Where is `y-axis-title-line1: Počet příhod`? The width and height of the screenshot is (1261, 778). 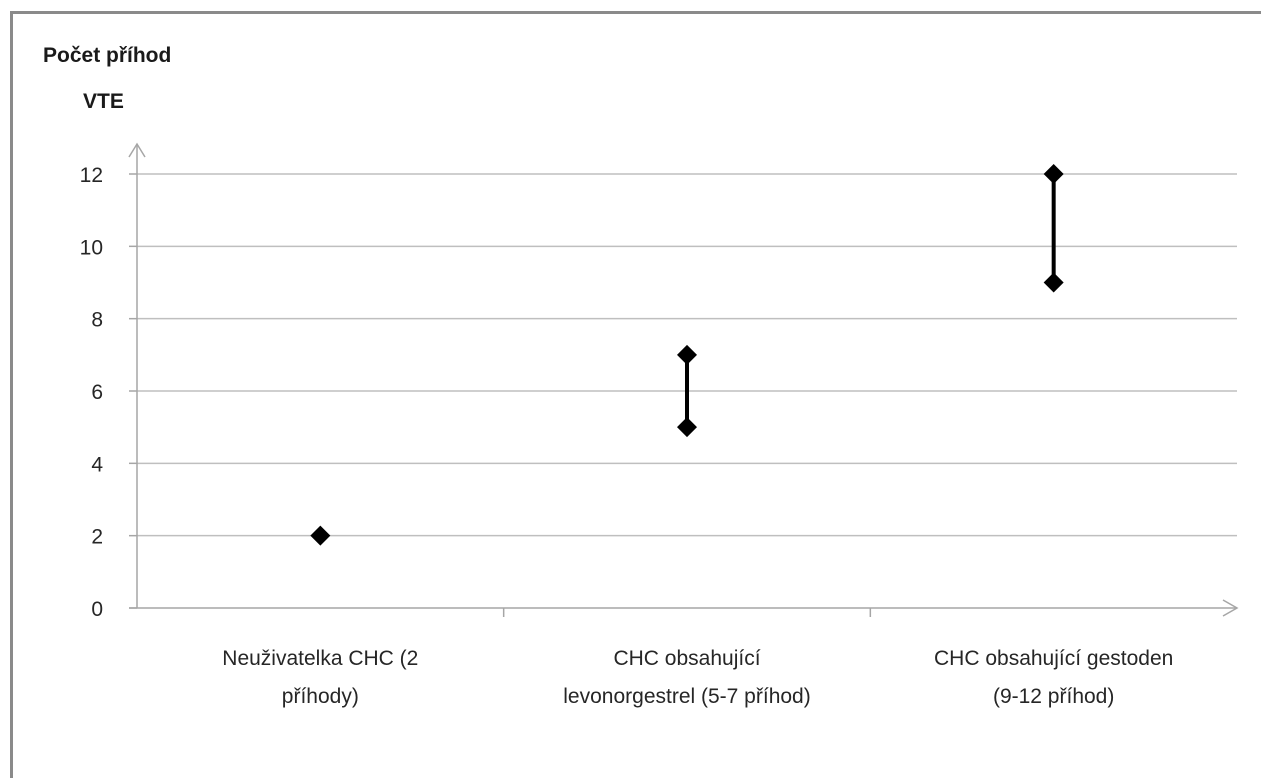 y-axis-title-line1: Počet příhod is located at coordinates (107, 55).